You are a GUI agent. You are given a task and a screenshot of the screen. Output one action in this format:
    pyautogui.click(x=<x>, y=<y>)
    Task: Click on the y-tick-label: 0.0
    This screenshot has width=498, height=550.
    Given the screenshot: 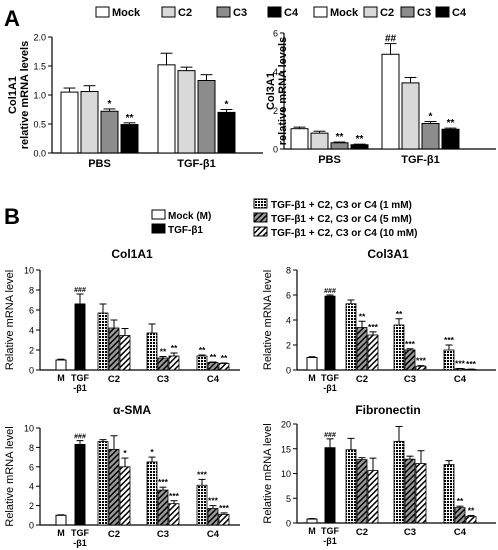 What is the action you would take?
    pyautogui.click(x=39, y=154)
    